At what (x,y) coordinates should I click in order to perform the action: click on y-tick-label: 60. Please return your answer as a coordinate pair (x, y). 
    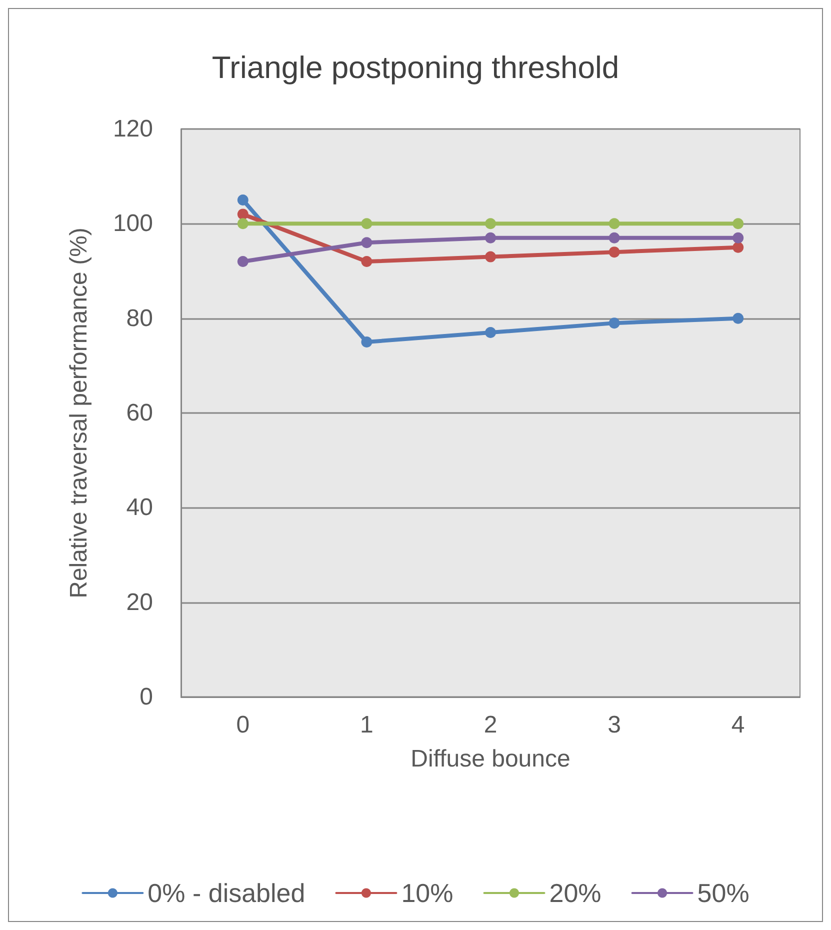
    Looking at the image, I should click on (139, 413).